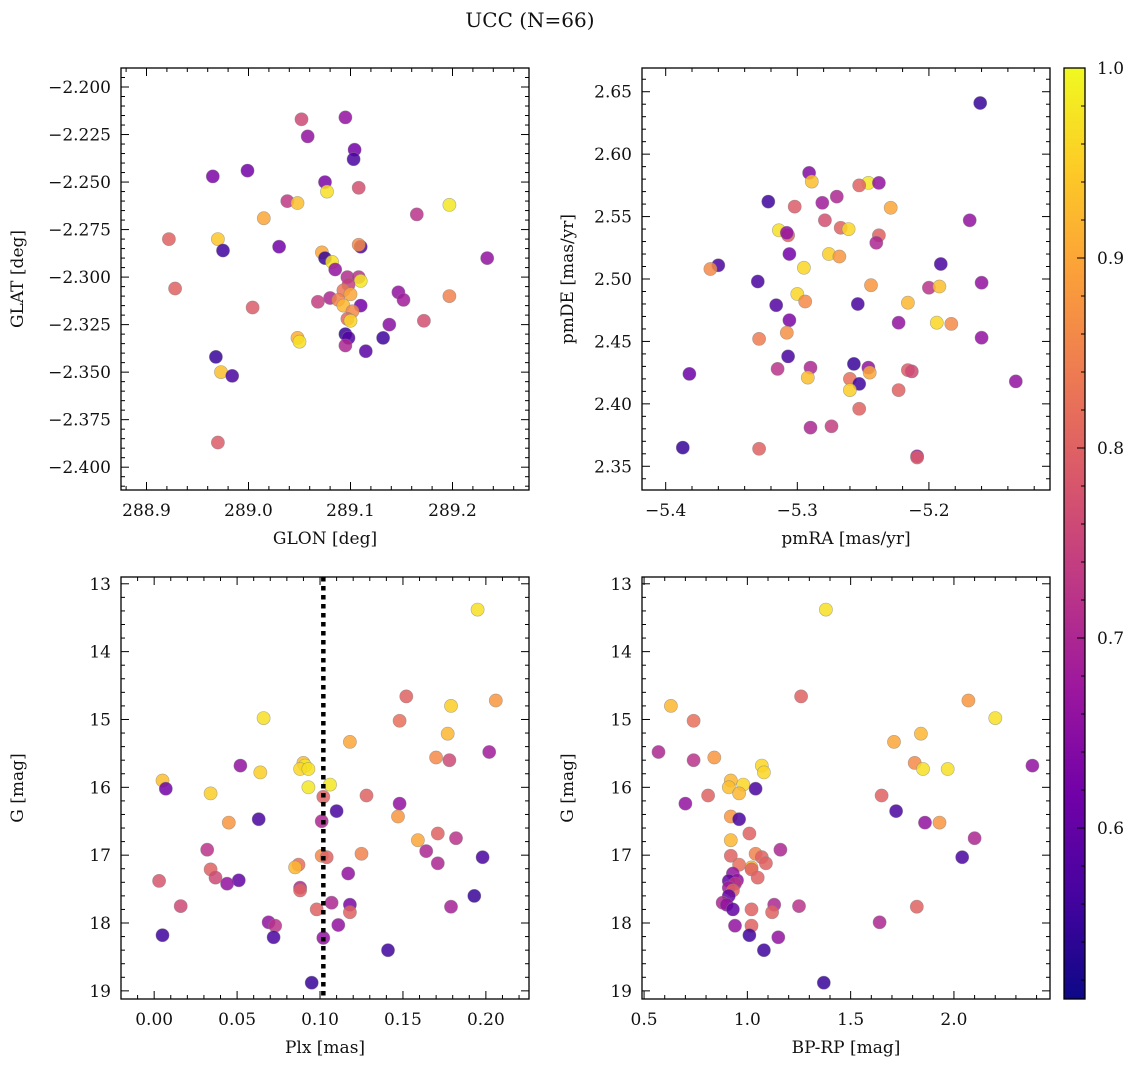  What do you see at coordinates (79, 183) in the screenshot?
I see `y-tick-label: −2.250` at bounding box center [79, 183].